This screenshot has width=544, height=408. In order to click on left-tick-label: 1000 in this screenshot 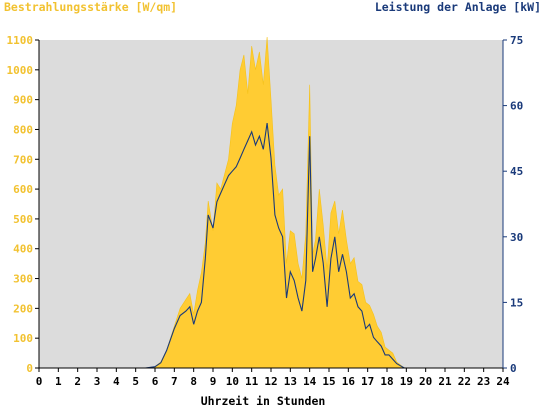, I will do `click(20, 70)`.